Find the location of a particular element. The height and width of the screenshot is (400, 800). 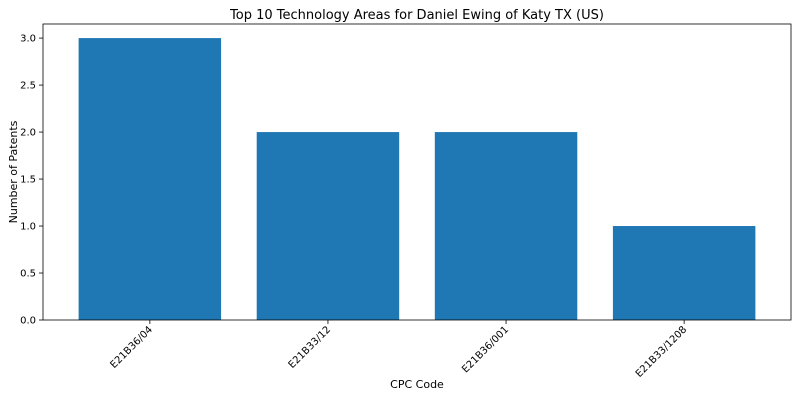

x-axis-label: CPC Code is located at coordinates (417, 384).